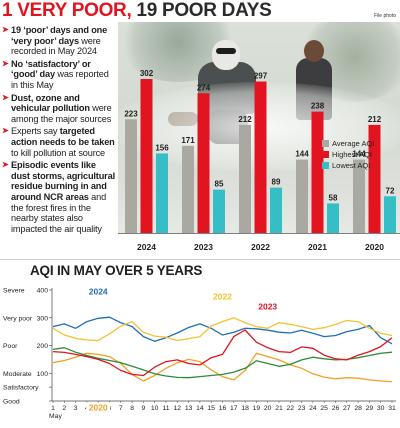  What do you see at coordinates (333, 218) in the screenshot?
I see `bar-lowest-aqi-2021` at bounding box center [333, 218].